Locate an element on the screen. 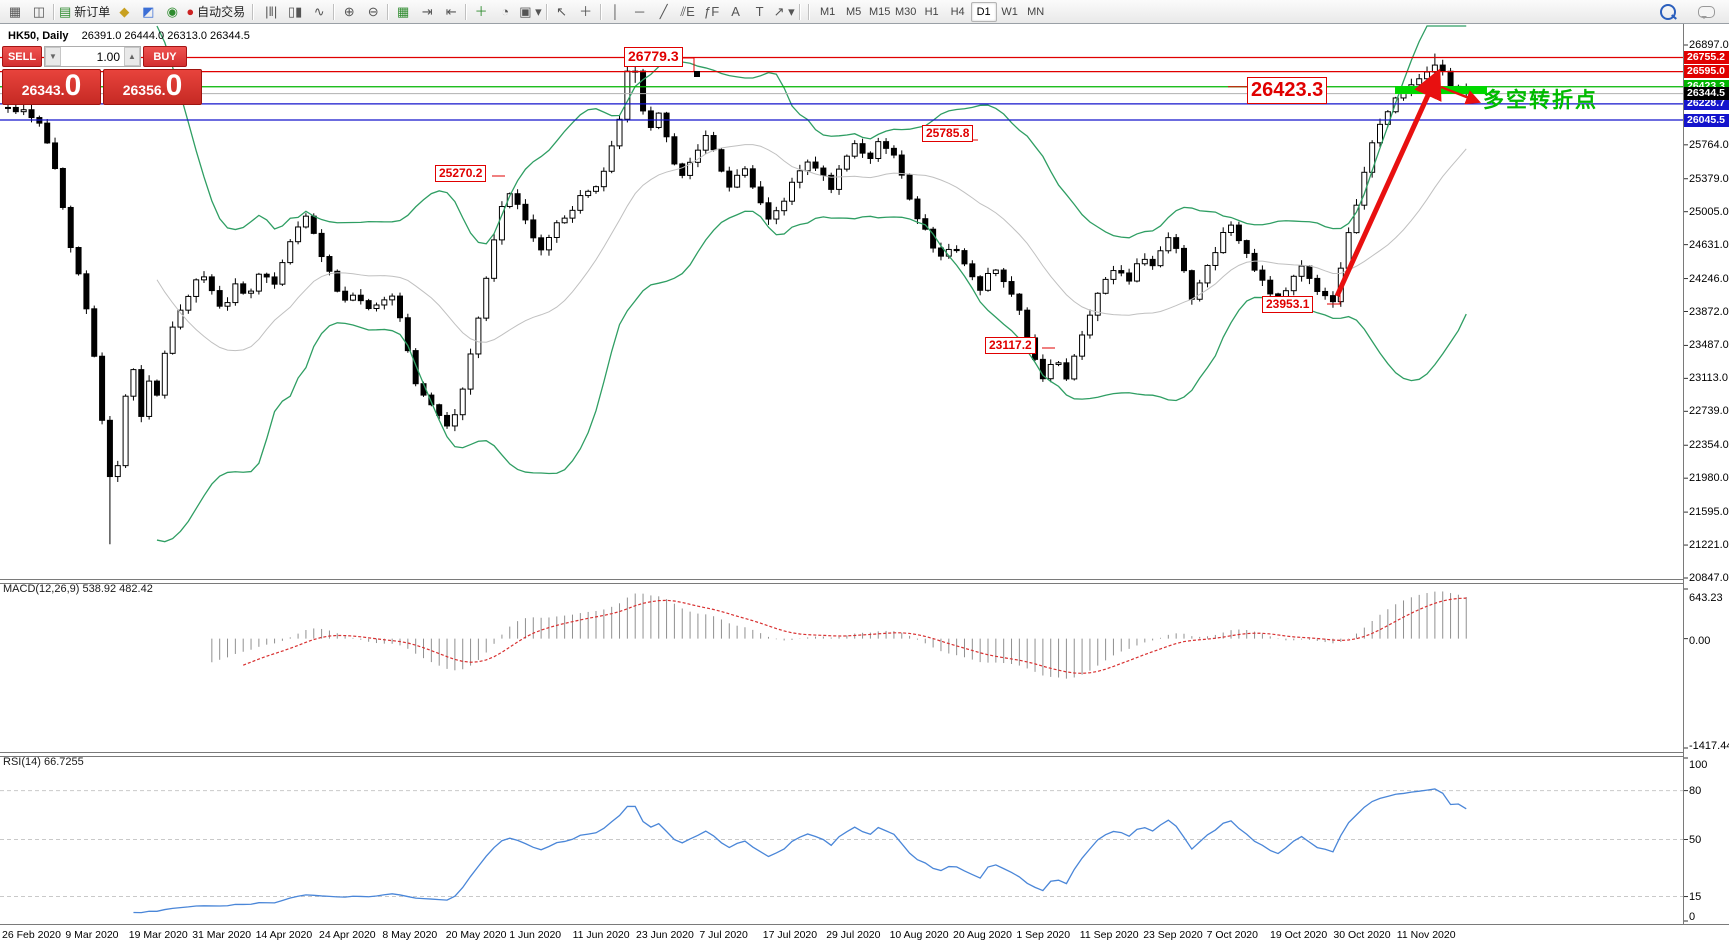 The width and height of the screenshot is (1729, 947). timeframe-m5: M5 is located at coordinates (854, 11).